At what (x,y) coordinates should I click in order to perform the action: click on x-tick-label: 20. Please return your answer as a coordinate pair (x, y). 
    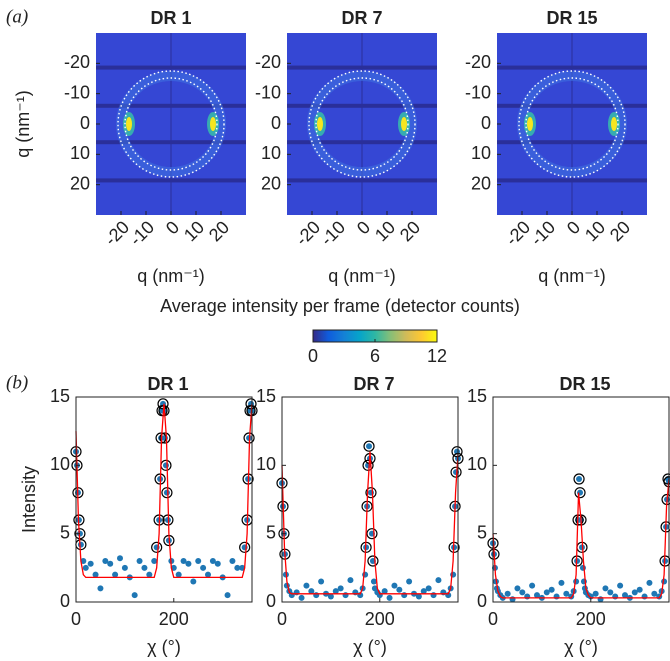
    Looking at the image, I should click on (410, 231).